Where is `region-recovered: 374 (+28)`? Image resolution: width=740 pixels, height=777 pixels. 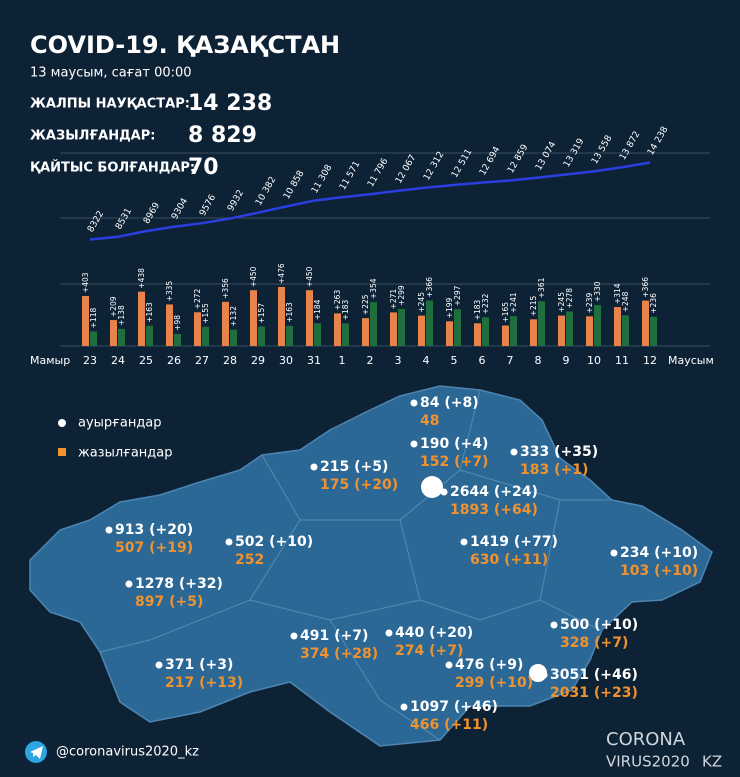 region-recovered: 374 (+28) is located at coordinates (339, 654).